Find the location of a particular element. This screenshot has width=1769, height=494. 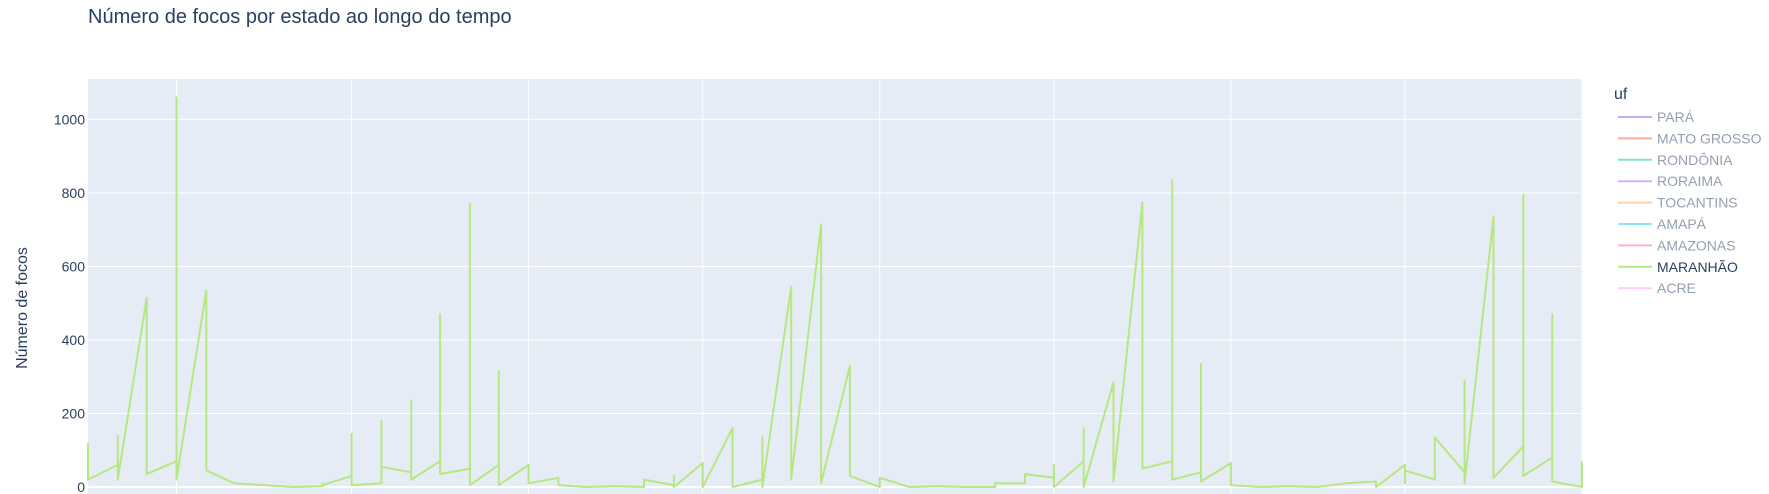

legend-item: MARANHÃO is located at coordinates (1678, 267).